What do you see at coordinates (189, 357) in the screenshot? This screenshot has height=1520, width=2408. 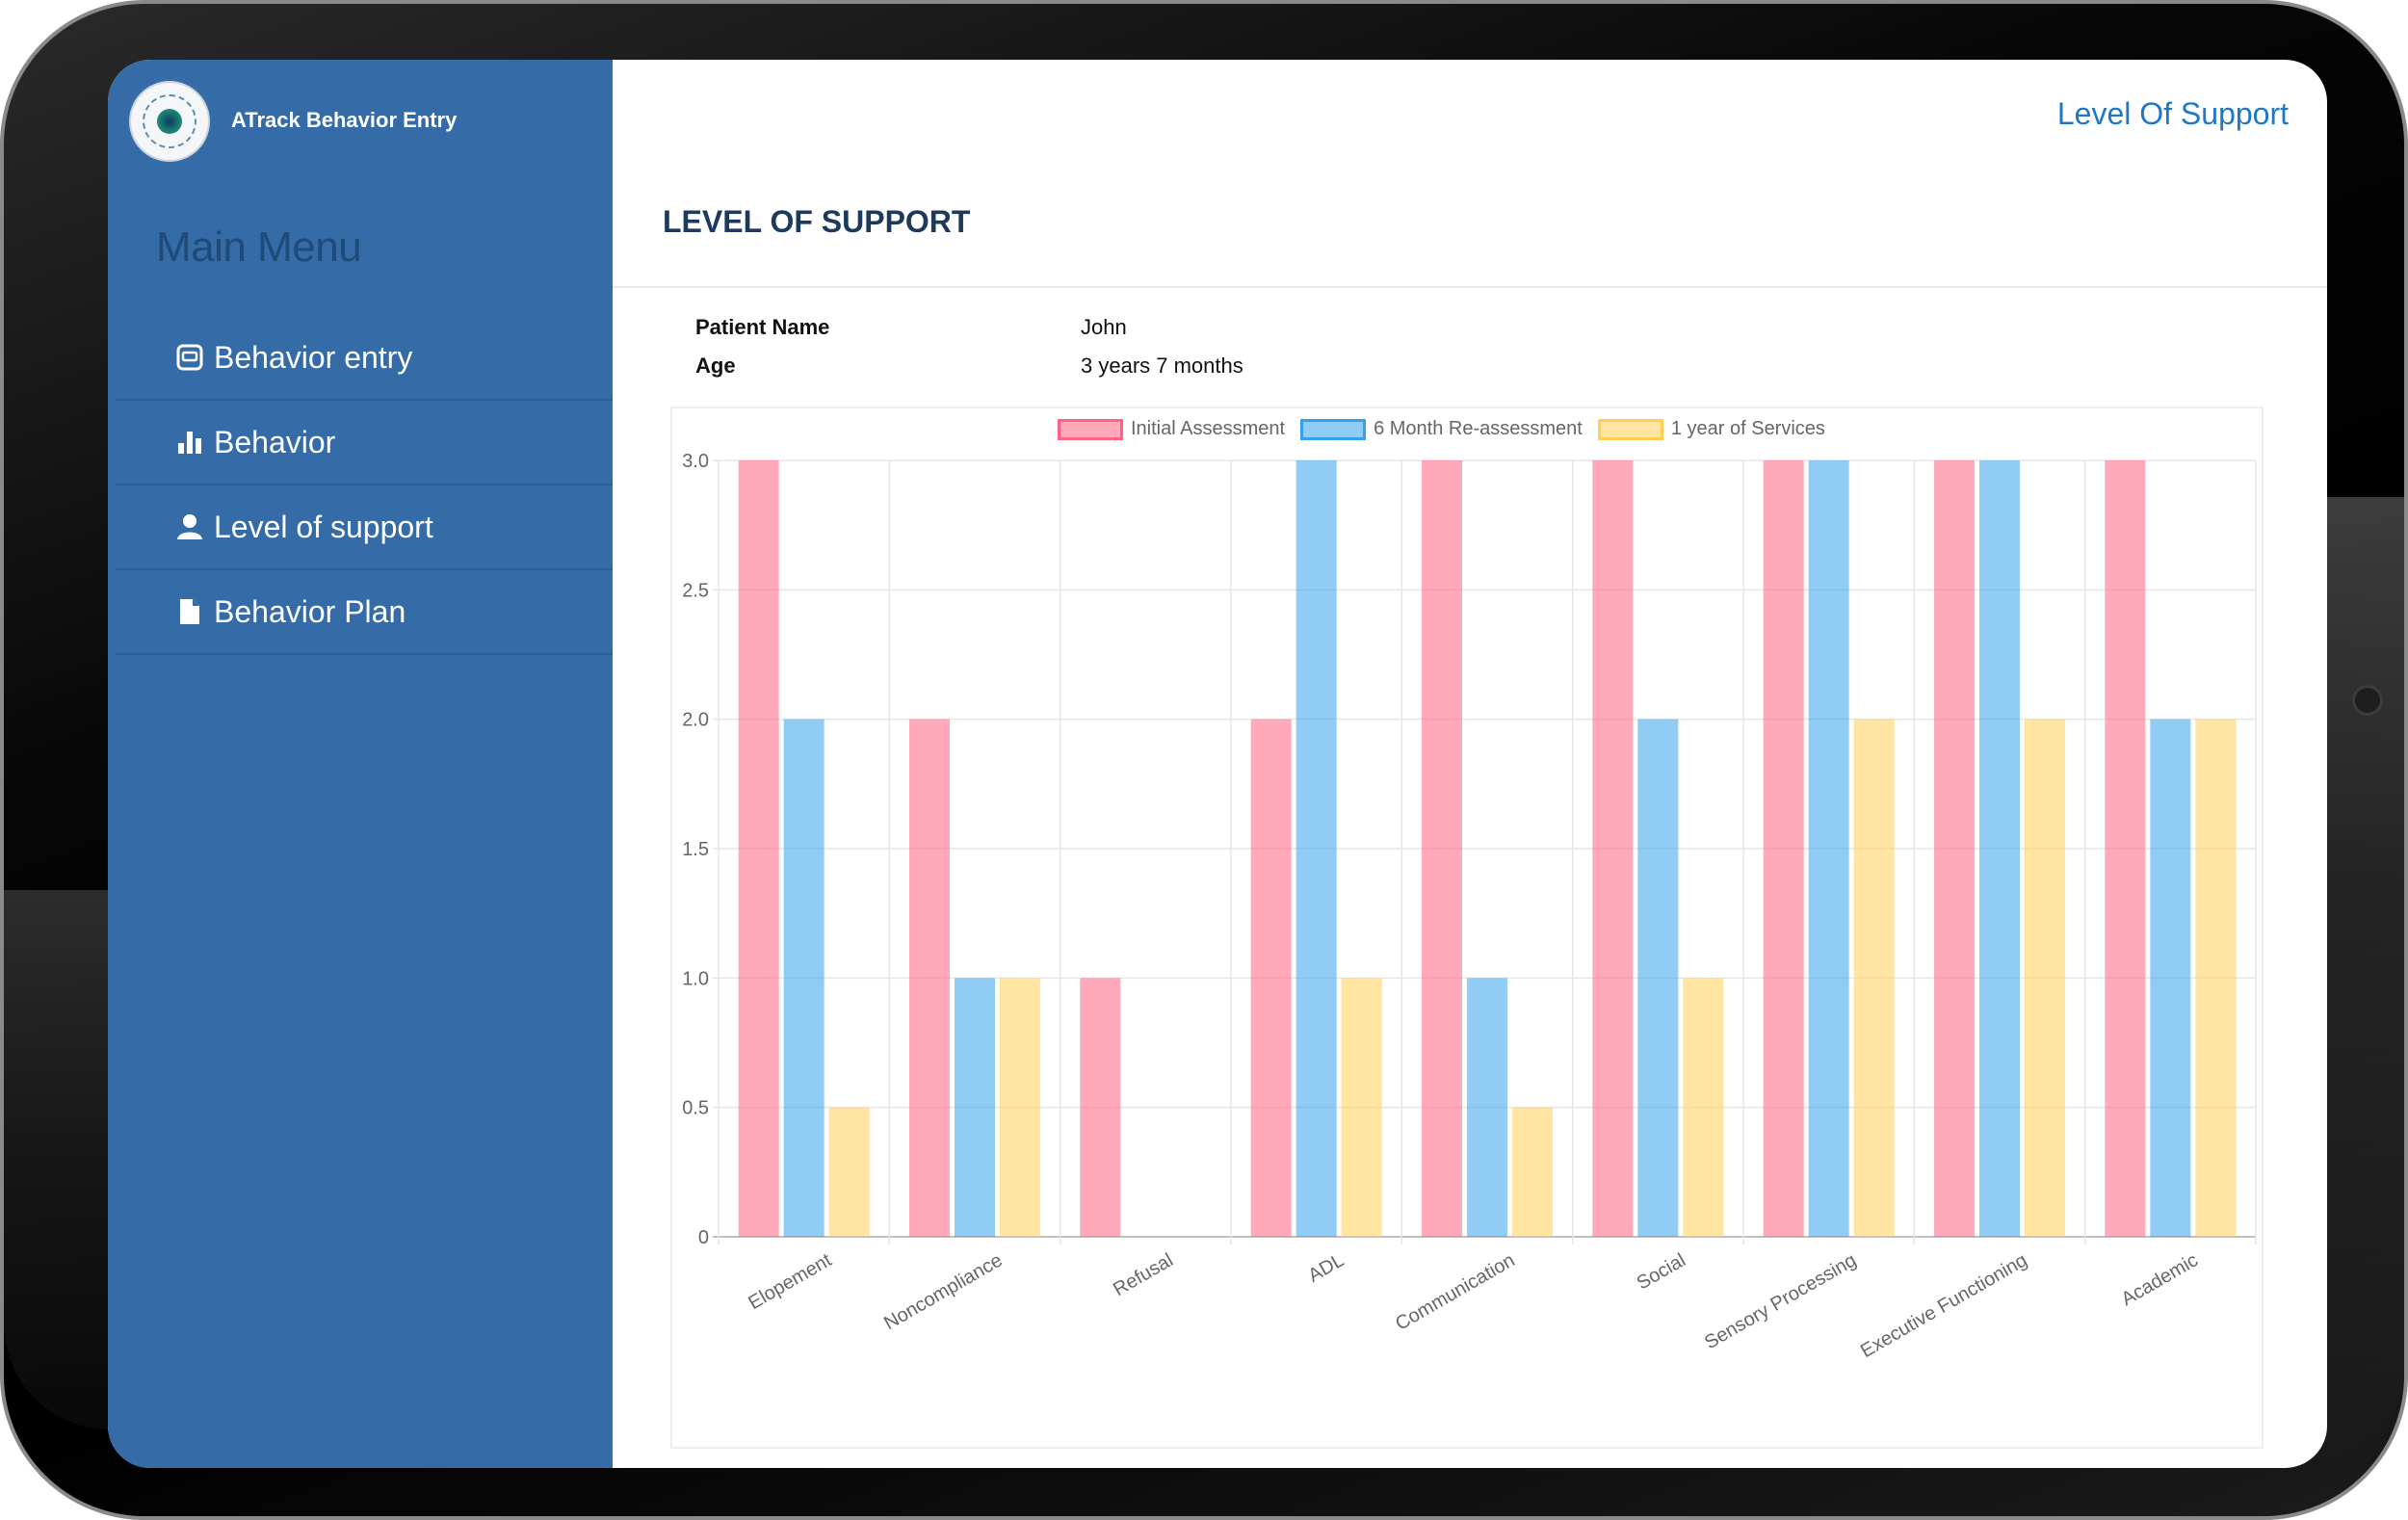 I see `entry-icon` at bounding box center [189, 357].